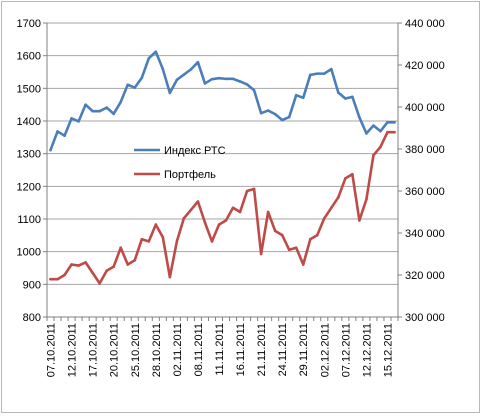 This screenshot has height=416, width=483. I want to click on x-axis-tick-label: 07.12.2011, so click(346, 350).